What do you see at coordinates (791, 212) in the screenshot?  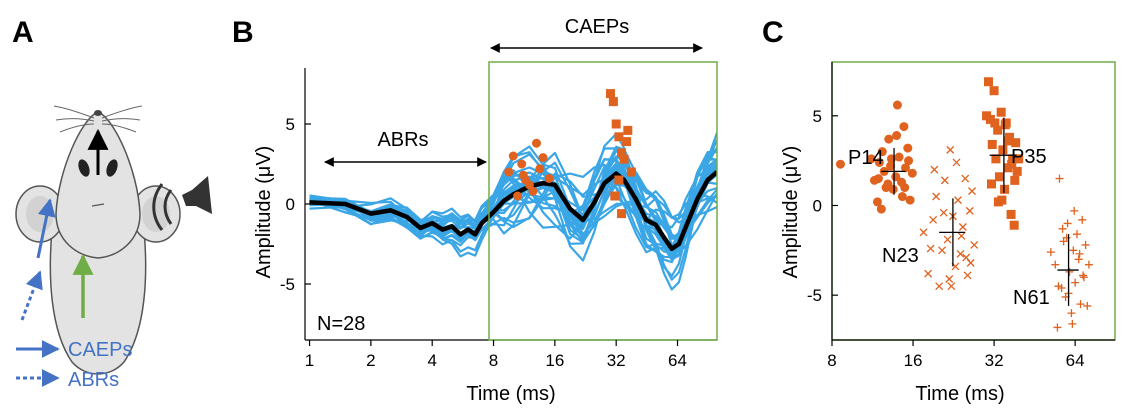 I see `chart-c-y-label: Amplitude (μV)` at bounding box center [791, 212].